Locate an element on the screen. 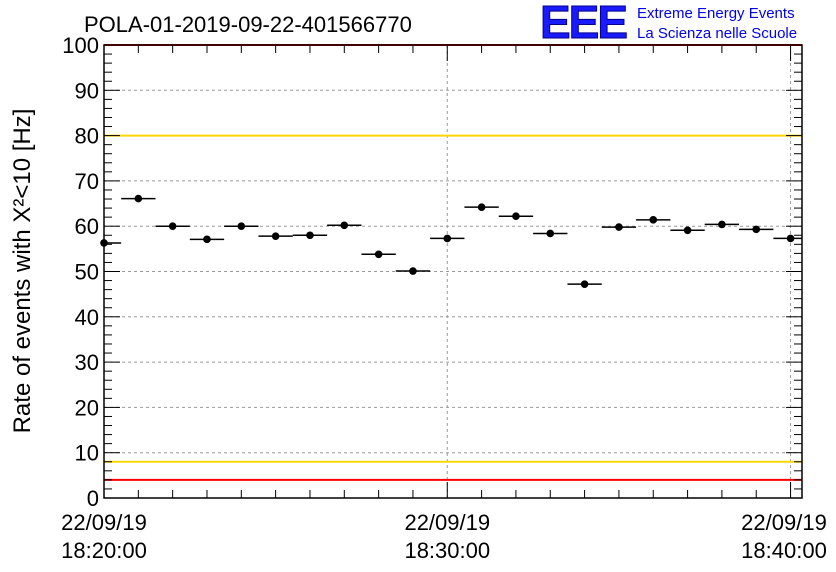 The width and height of the screenshot is (836, 572). x-tick-label-time: 18:30:00 is located at coordinates (447, 550).